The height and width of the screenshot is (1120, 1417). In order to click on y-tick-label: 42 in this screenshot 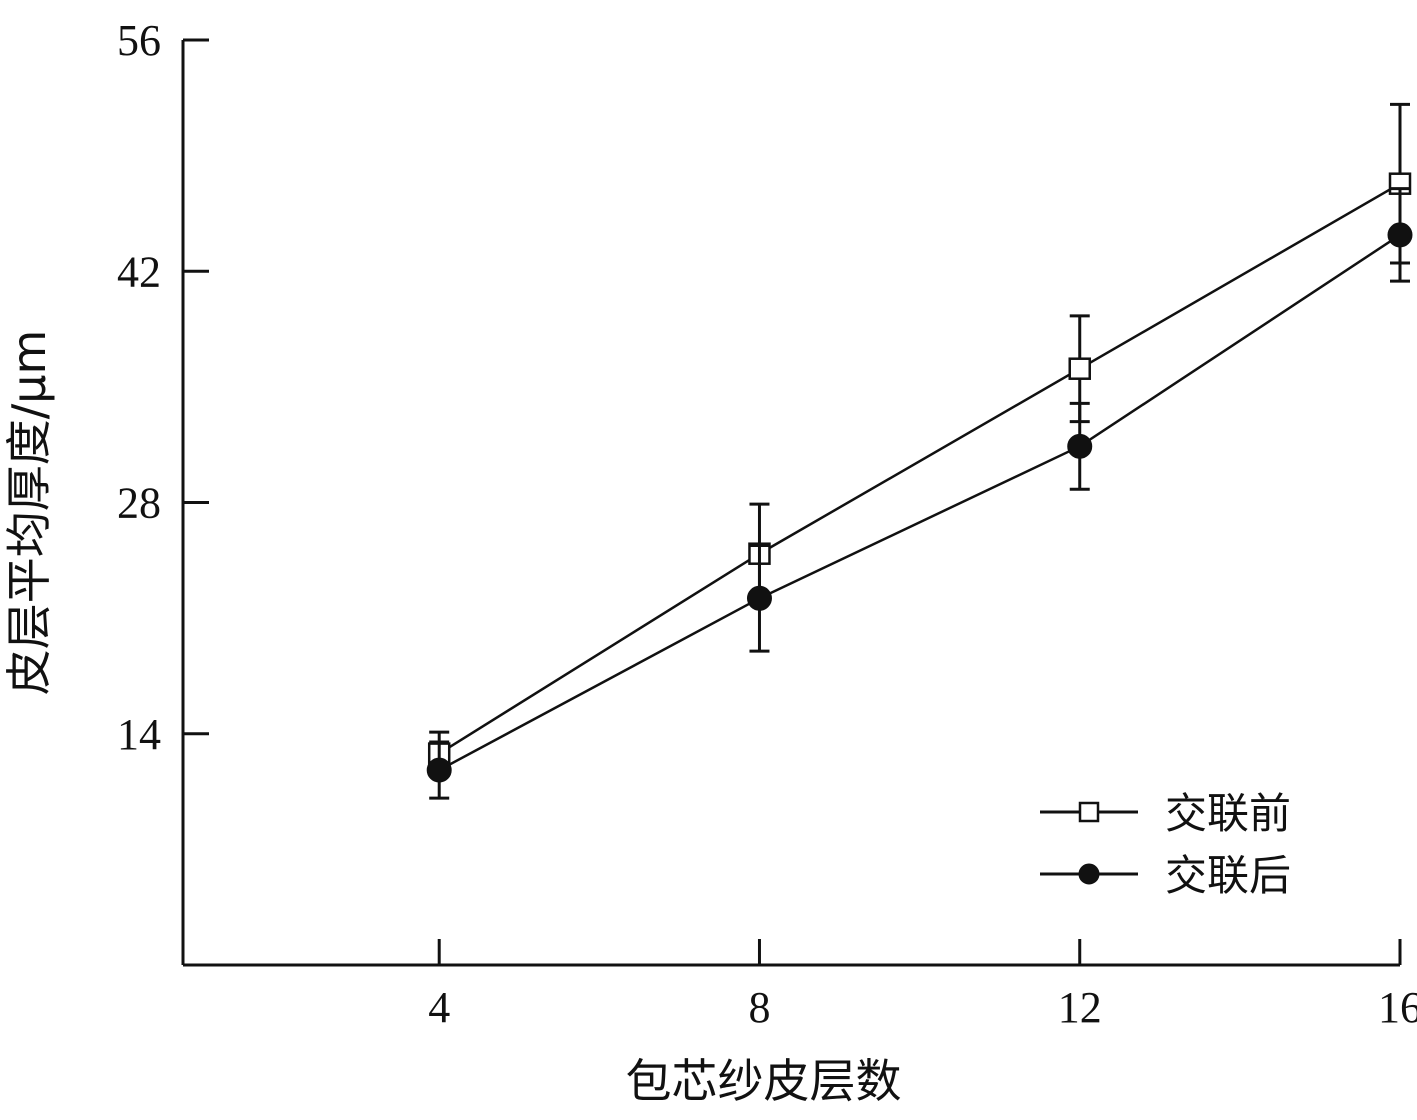, I will do `click(139, 271)`.